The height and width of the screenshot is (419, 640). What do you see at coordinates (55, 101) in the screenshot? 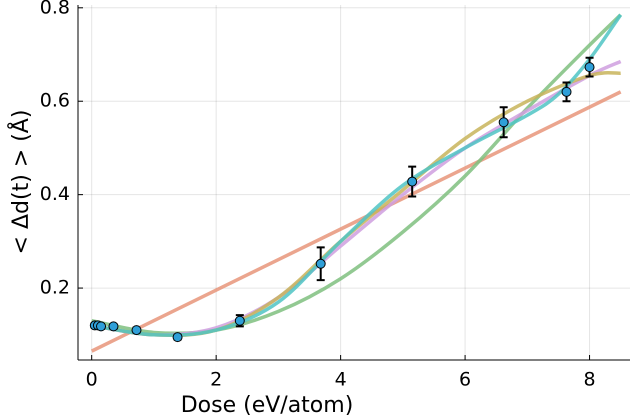
I see `y-tick-label: 0.6` at bounding box center [55, 101].